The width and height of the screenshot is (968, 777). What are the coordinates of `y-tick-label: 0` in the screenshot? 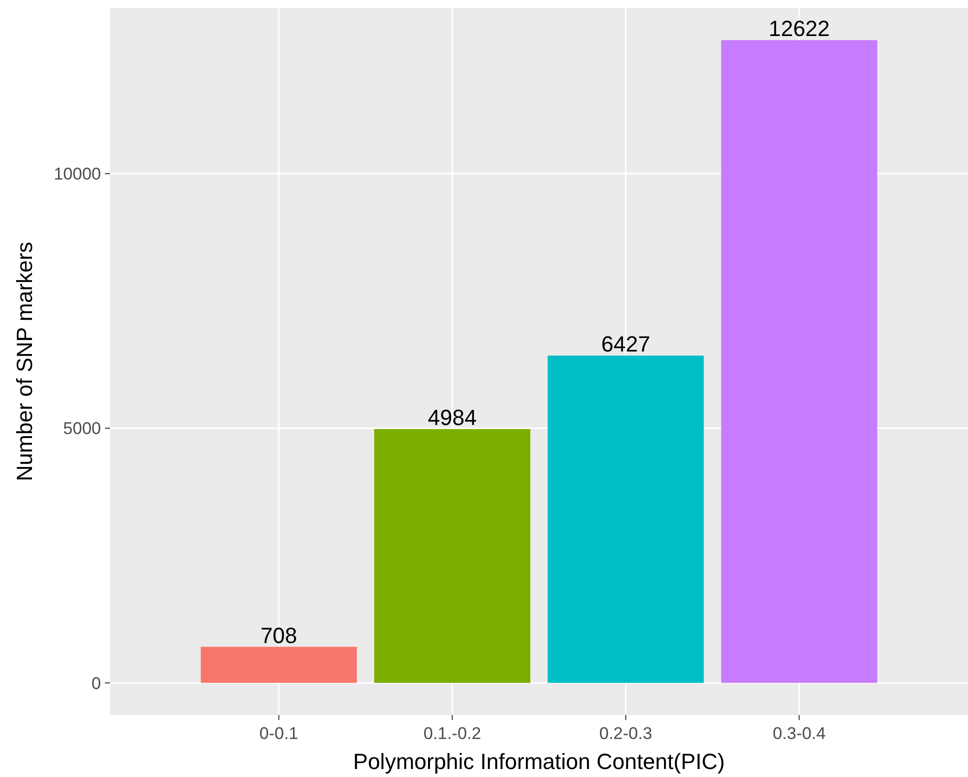 It's located at (96, 683).